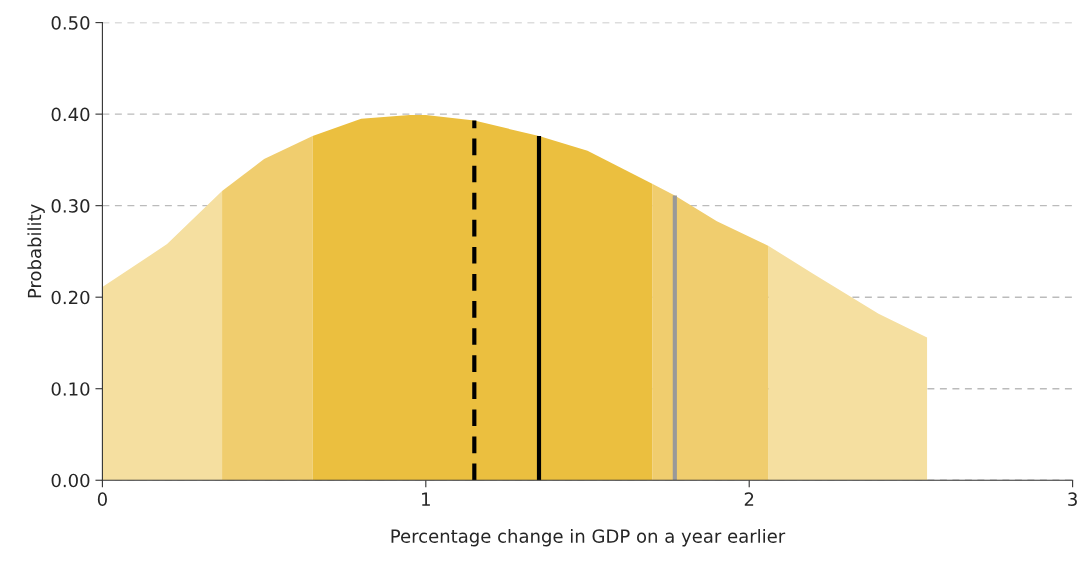 This screenshot has height=565, width=1078. Describe the element at coordinates (588, 537) in the screenshot. I see `x-axis-title: Percentage change in GDP on a year earlier` at that location.